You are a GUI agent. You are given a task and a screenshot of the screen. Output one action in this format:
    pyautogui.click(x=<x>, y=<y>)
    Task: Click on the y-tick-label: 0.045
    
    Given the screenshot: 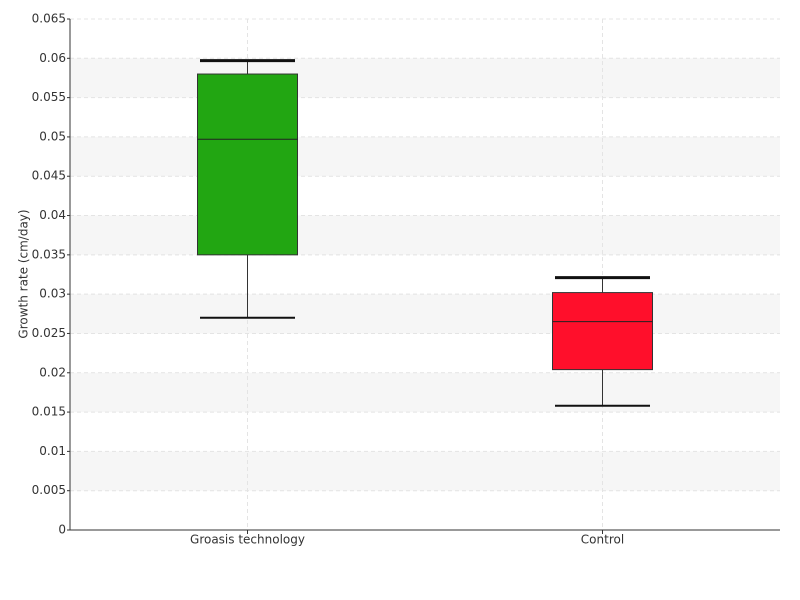 What is the action you would take?
    pyautogui.click(x=49, y=176)
    